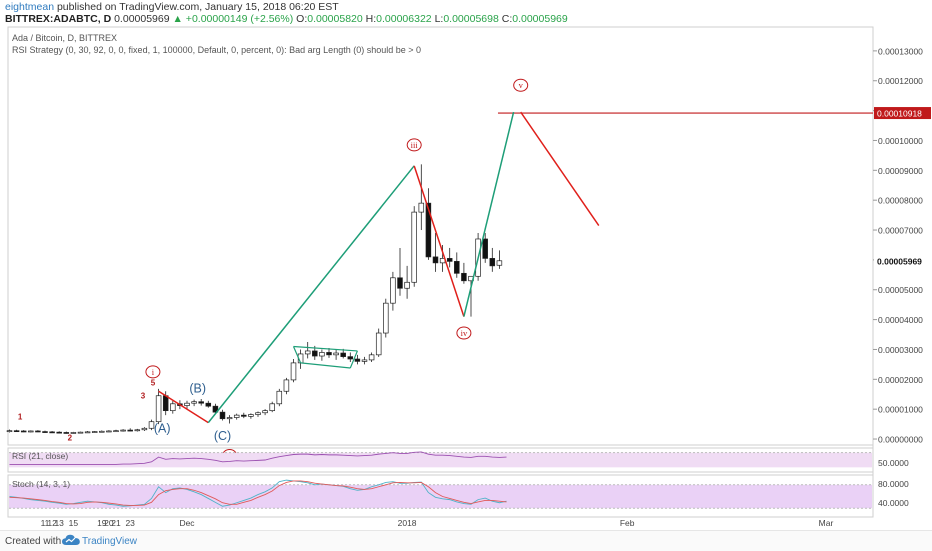  Describe the element at coordinates (627, 523) in the screenshot. I see `x-tick-label: Feb` at that location.